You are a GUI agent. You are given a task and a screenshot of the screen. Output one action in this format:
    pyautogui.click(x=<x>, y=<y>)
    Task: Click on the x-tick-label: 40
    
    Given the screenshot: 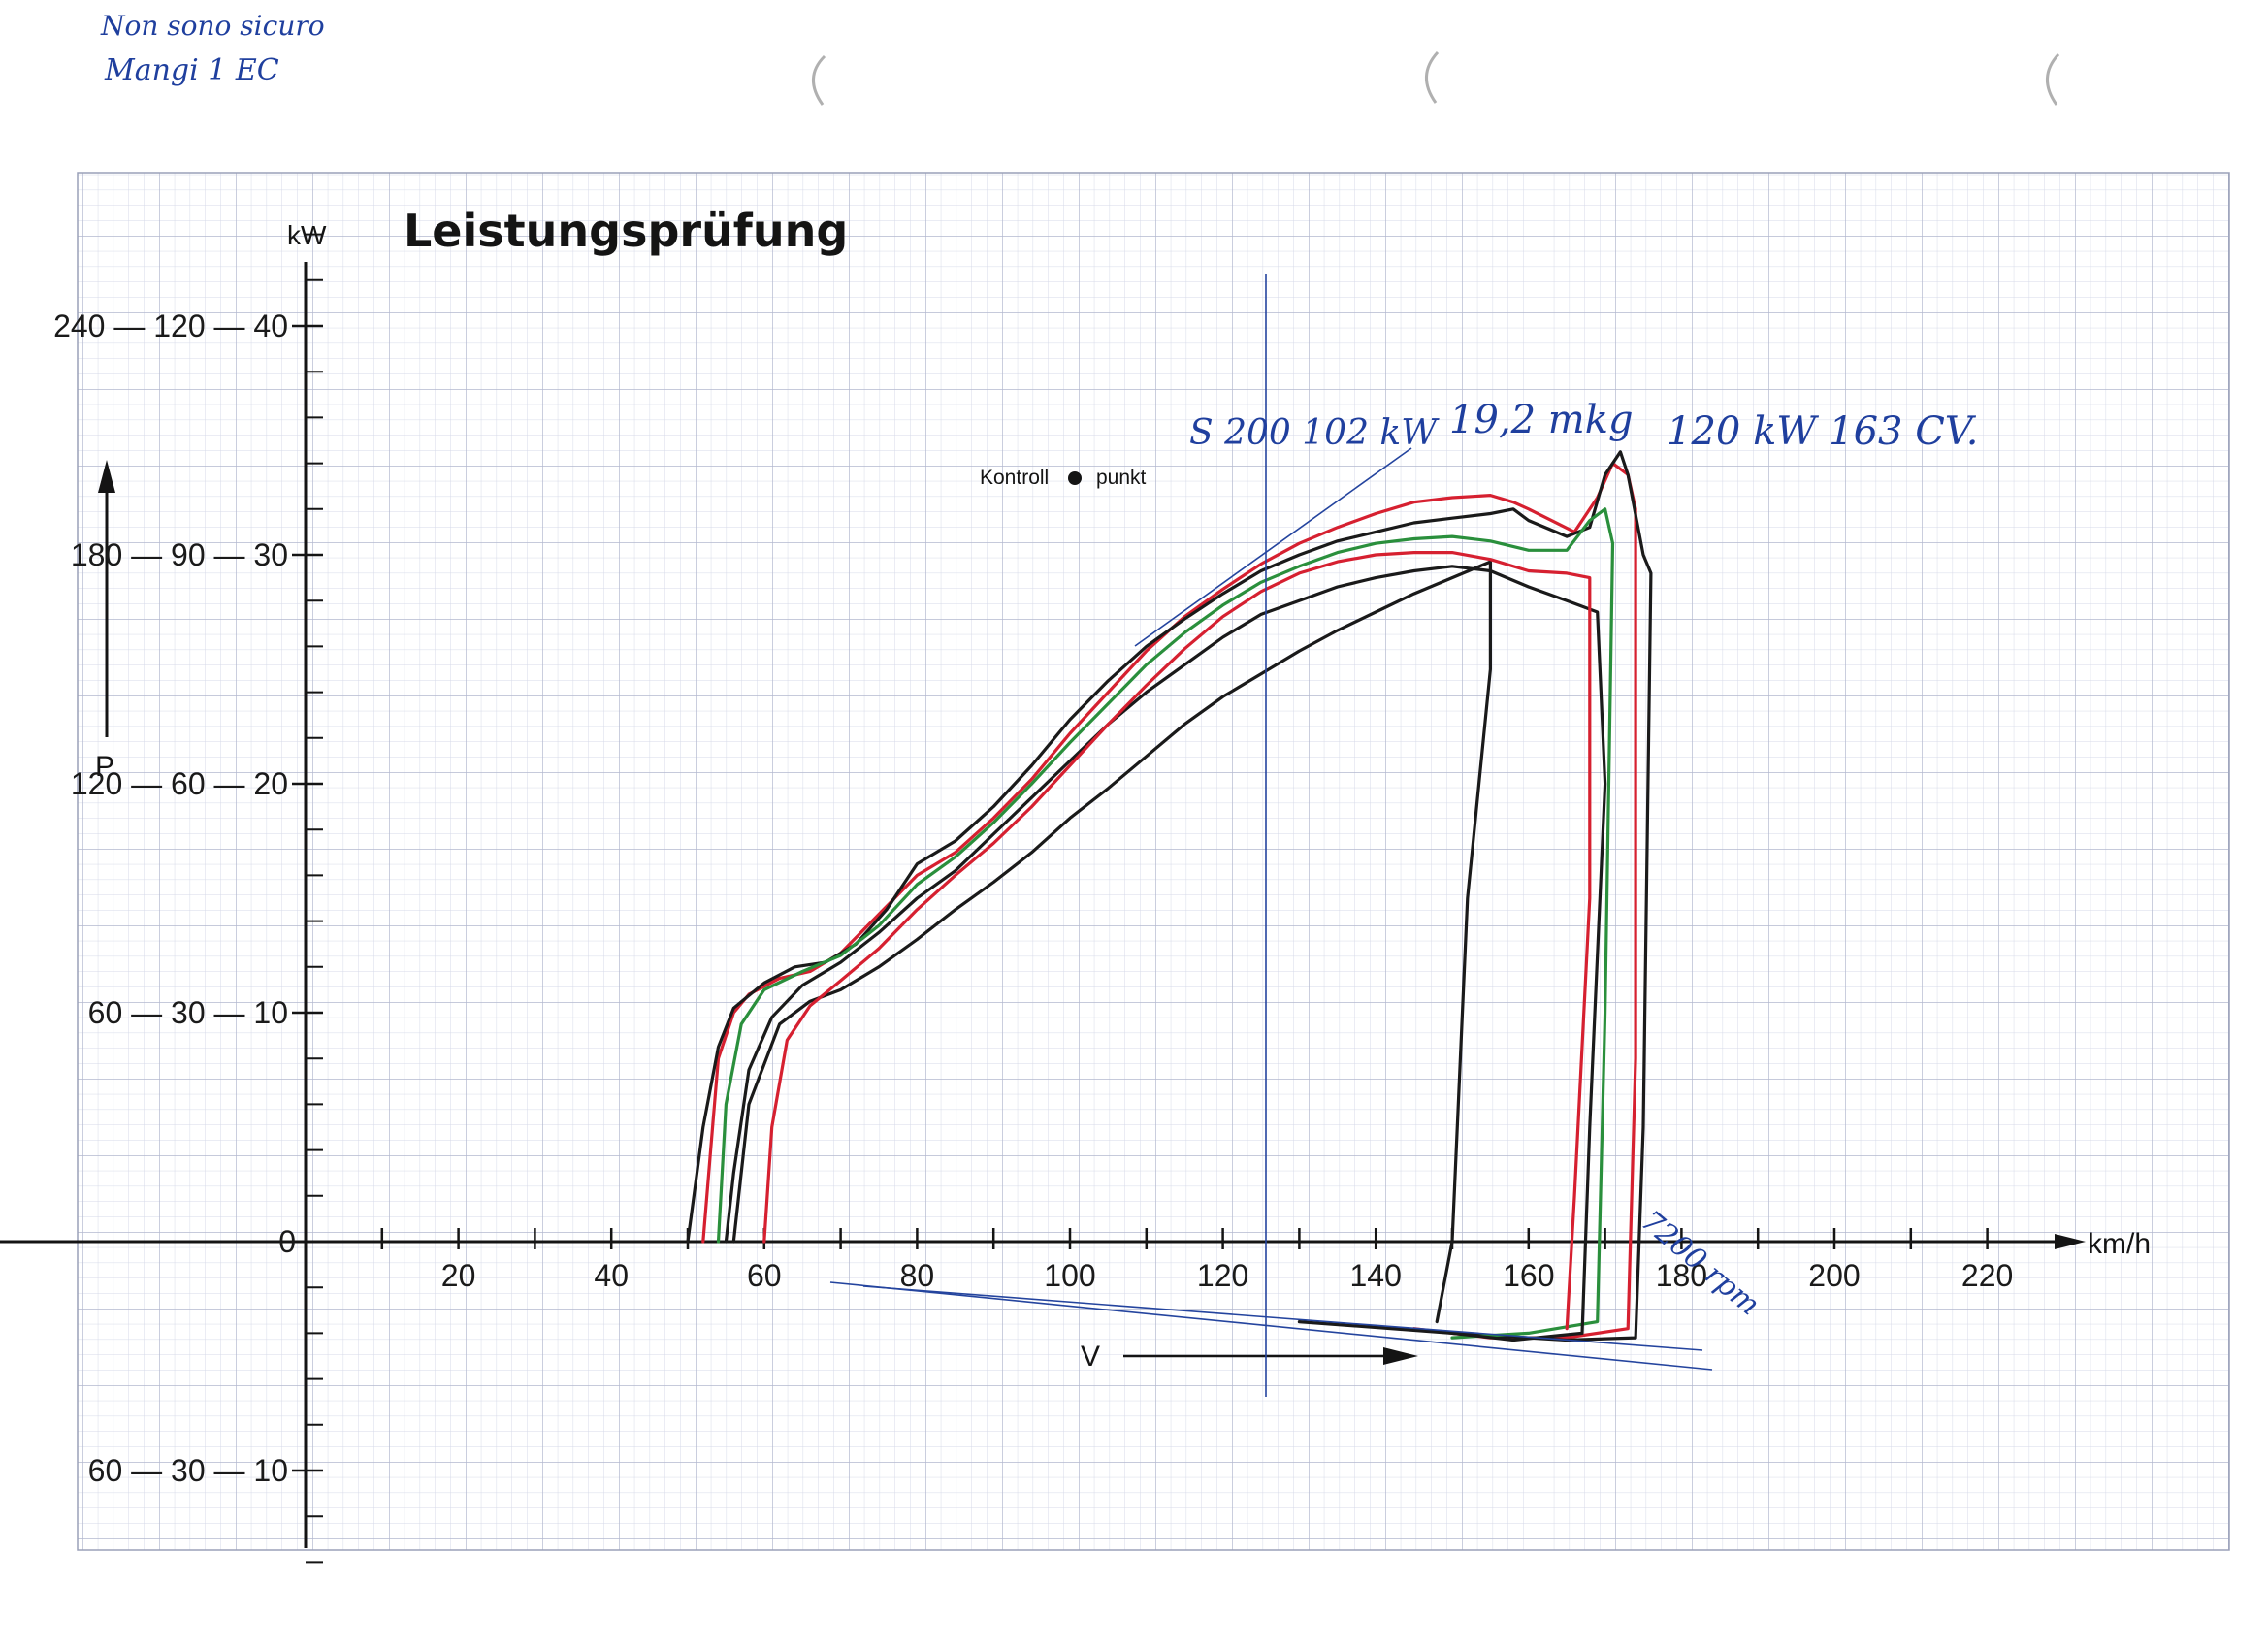 What is the action you would take?
    pyautogui.click(x=611, y=1275)
    